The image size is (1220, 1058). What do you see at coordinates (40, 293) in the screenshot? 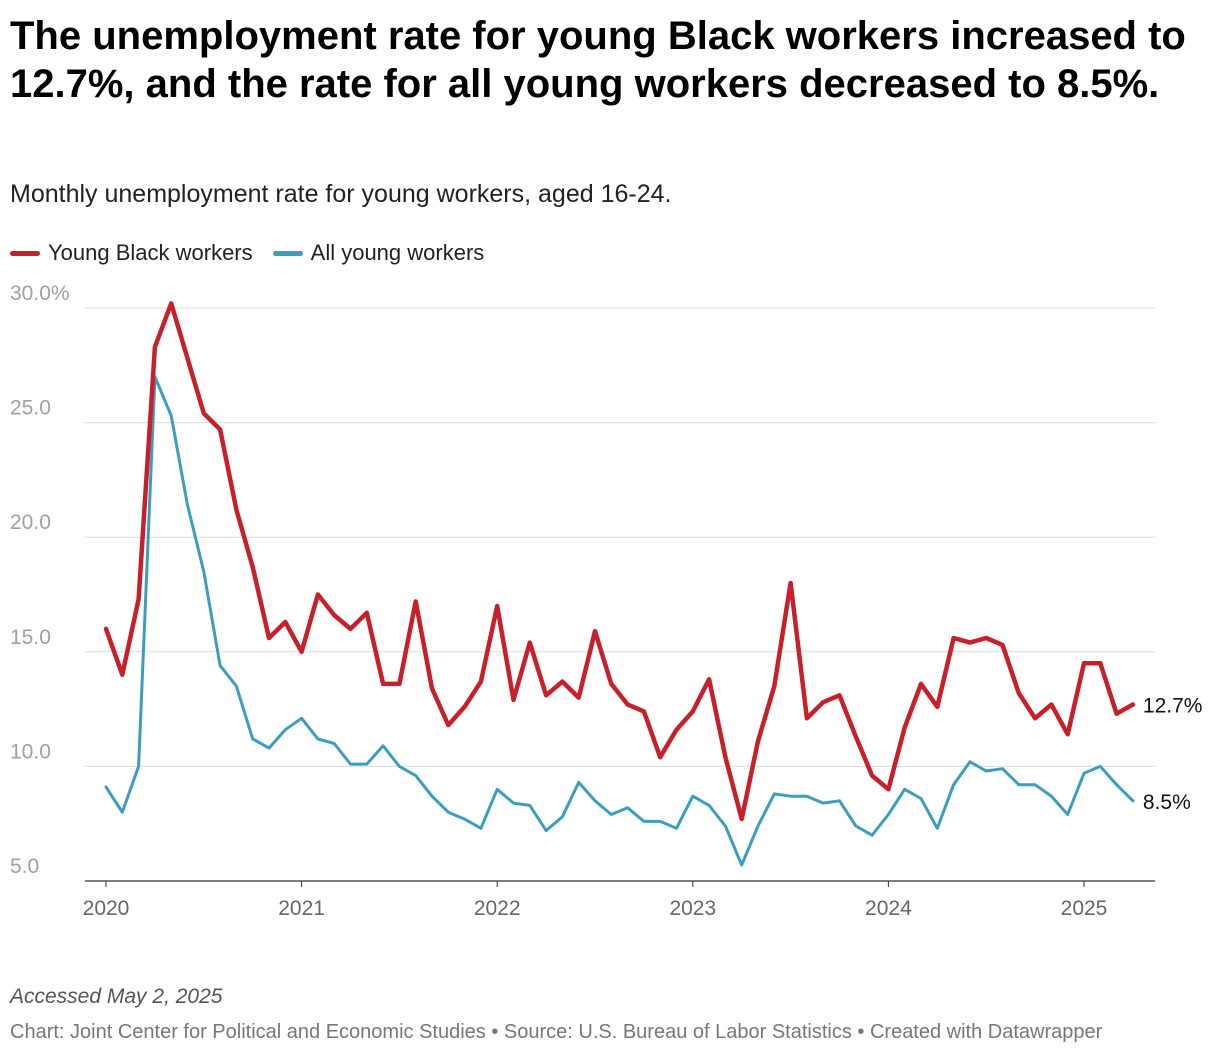
I see `y-tick-label-30: 30.0%` at bounding box center [40, 293].